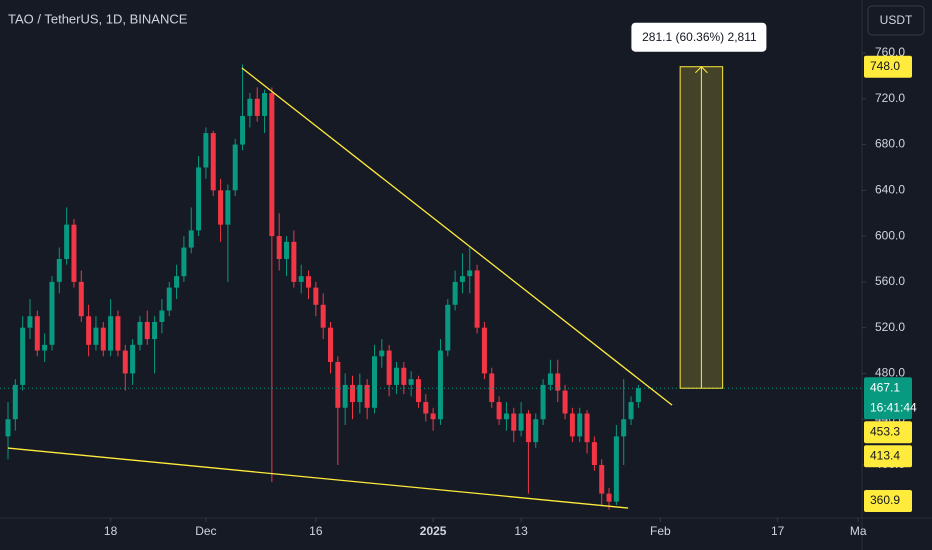 This screenshot has width=932, height=550. Describe the element at coordinates (885, 431) in the screenshot. I see `price-label: 453.3` at that location.